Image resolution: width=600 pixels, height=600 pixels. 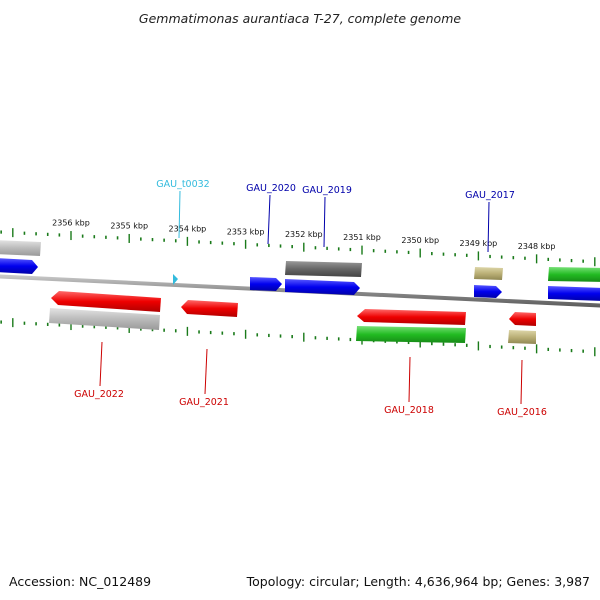 What do you see at coordinates (324, 222) in the screenshot?
I see `leader-gau-2019` at bounding box center [324, 222].